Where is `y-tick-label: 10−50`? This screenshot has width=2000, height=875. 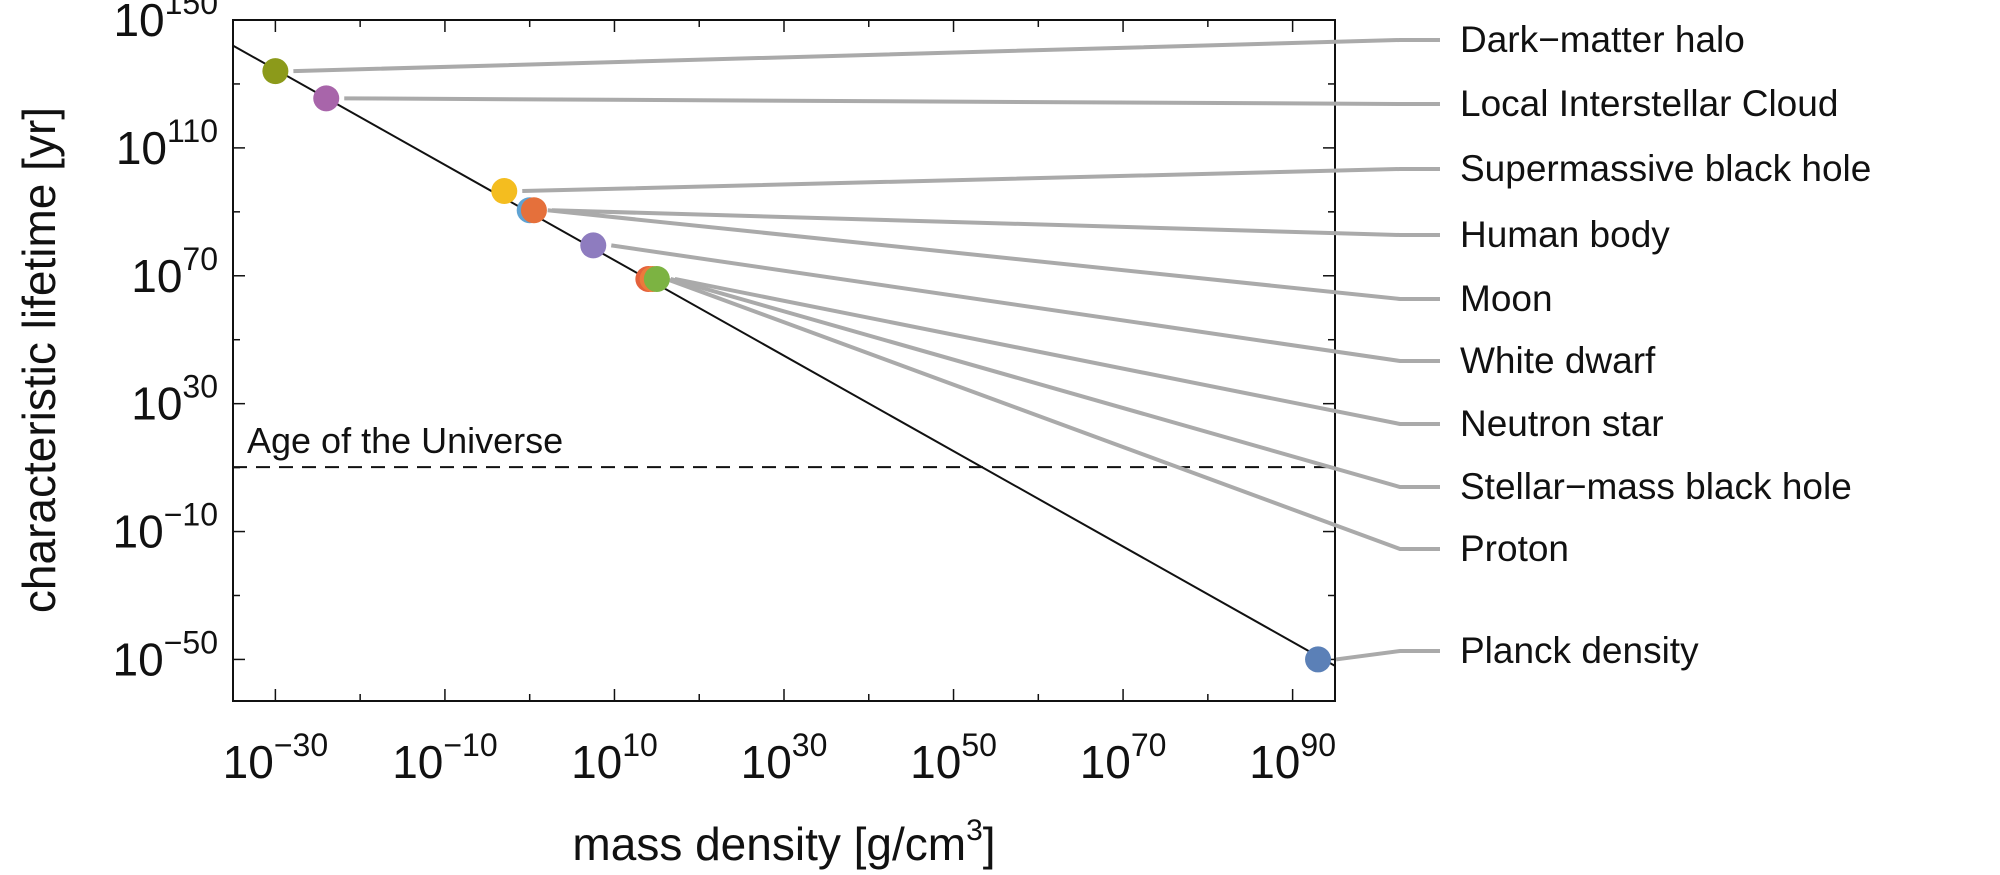 y-tick-label: 10−50 is located at coordinates (165, 654).